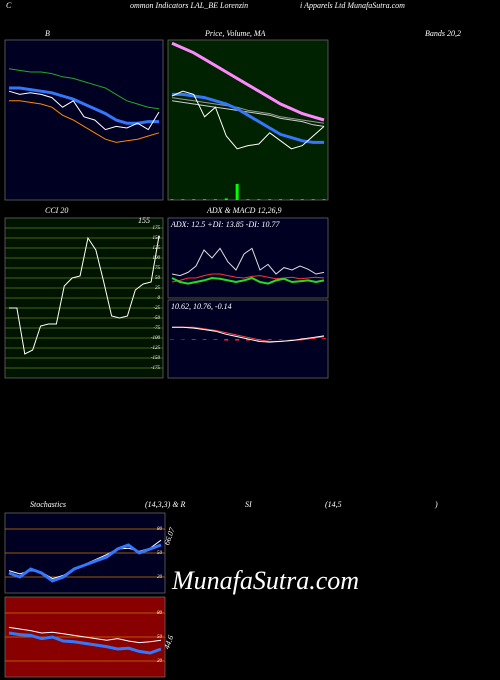  What do you see at coordinates (225, 224) in the screenshot?
I see `panel-subtitle: ADX: 12.5 +DI: 13.85 -DI: 10.77` at bounding box center [225, 224].